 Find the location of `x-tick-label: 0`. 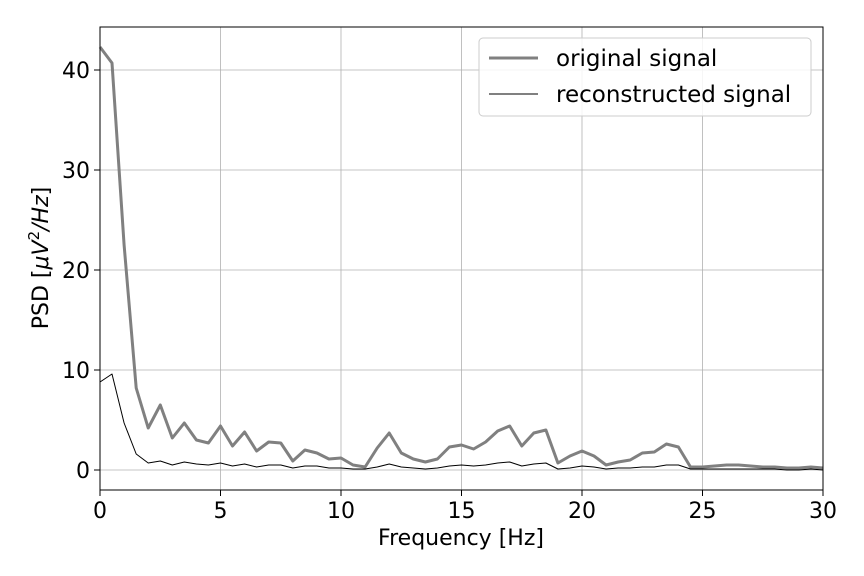

x-tick-label: 0 is located at coordinates (100, 511).